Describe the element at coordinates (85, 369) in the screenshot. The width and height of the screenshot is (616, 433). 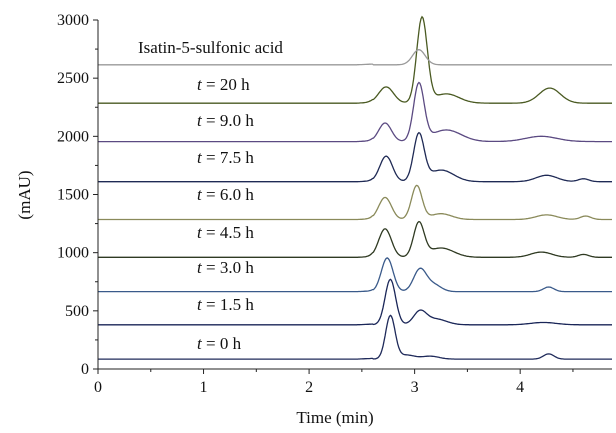
I see `y-tick-label: 0` at that location.